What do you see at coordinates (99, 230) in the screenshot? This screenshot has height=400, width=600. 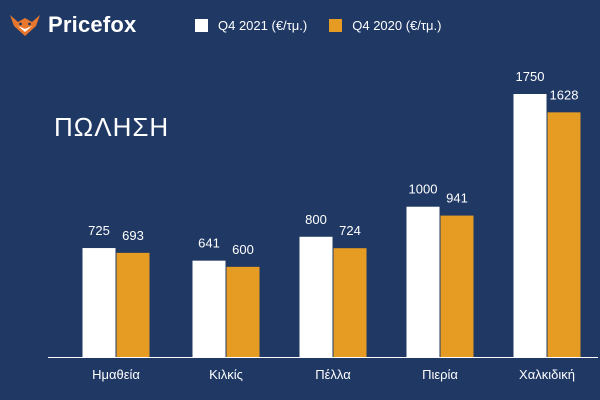 I see `data-label-2021-0: 725` at bounding box center [99, 230].